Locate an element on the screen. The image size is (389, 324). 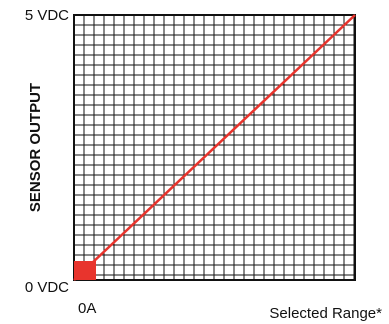
origin-marker is located at coordinates (85, 270).